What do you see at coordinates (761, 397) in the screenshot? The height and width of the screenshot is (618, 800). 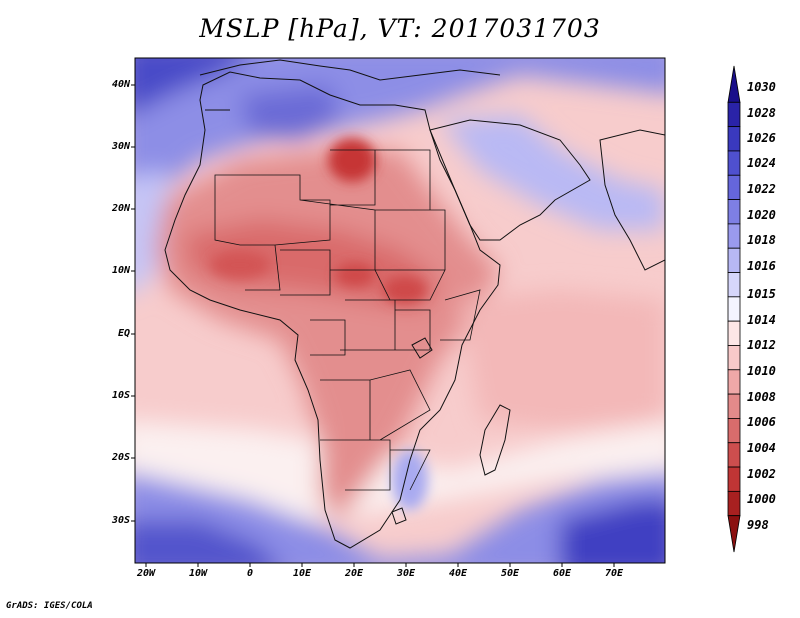 I see `colorbar-label-1008: 1008` at bounding box center [761, 397].